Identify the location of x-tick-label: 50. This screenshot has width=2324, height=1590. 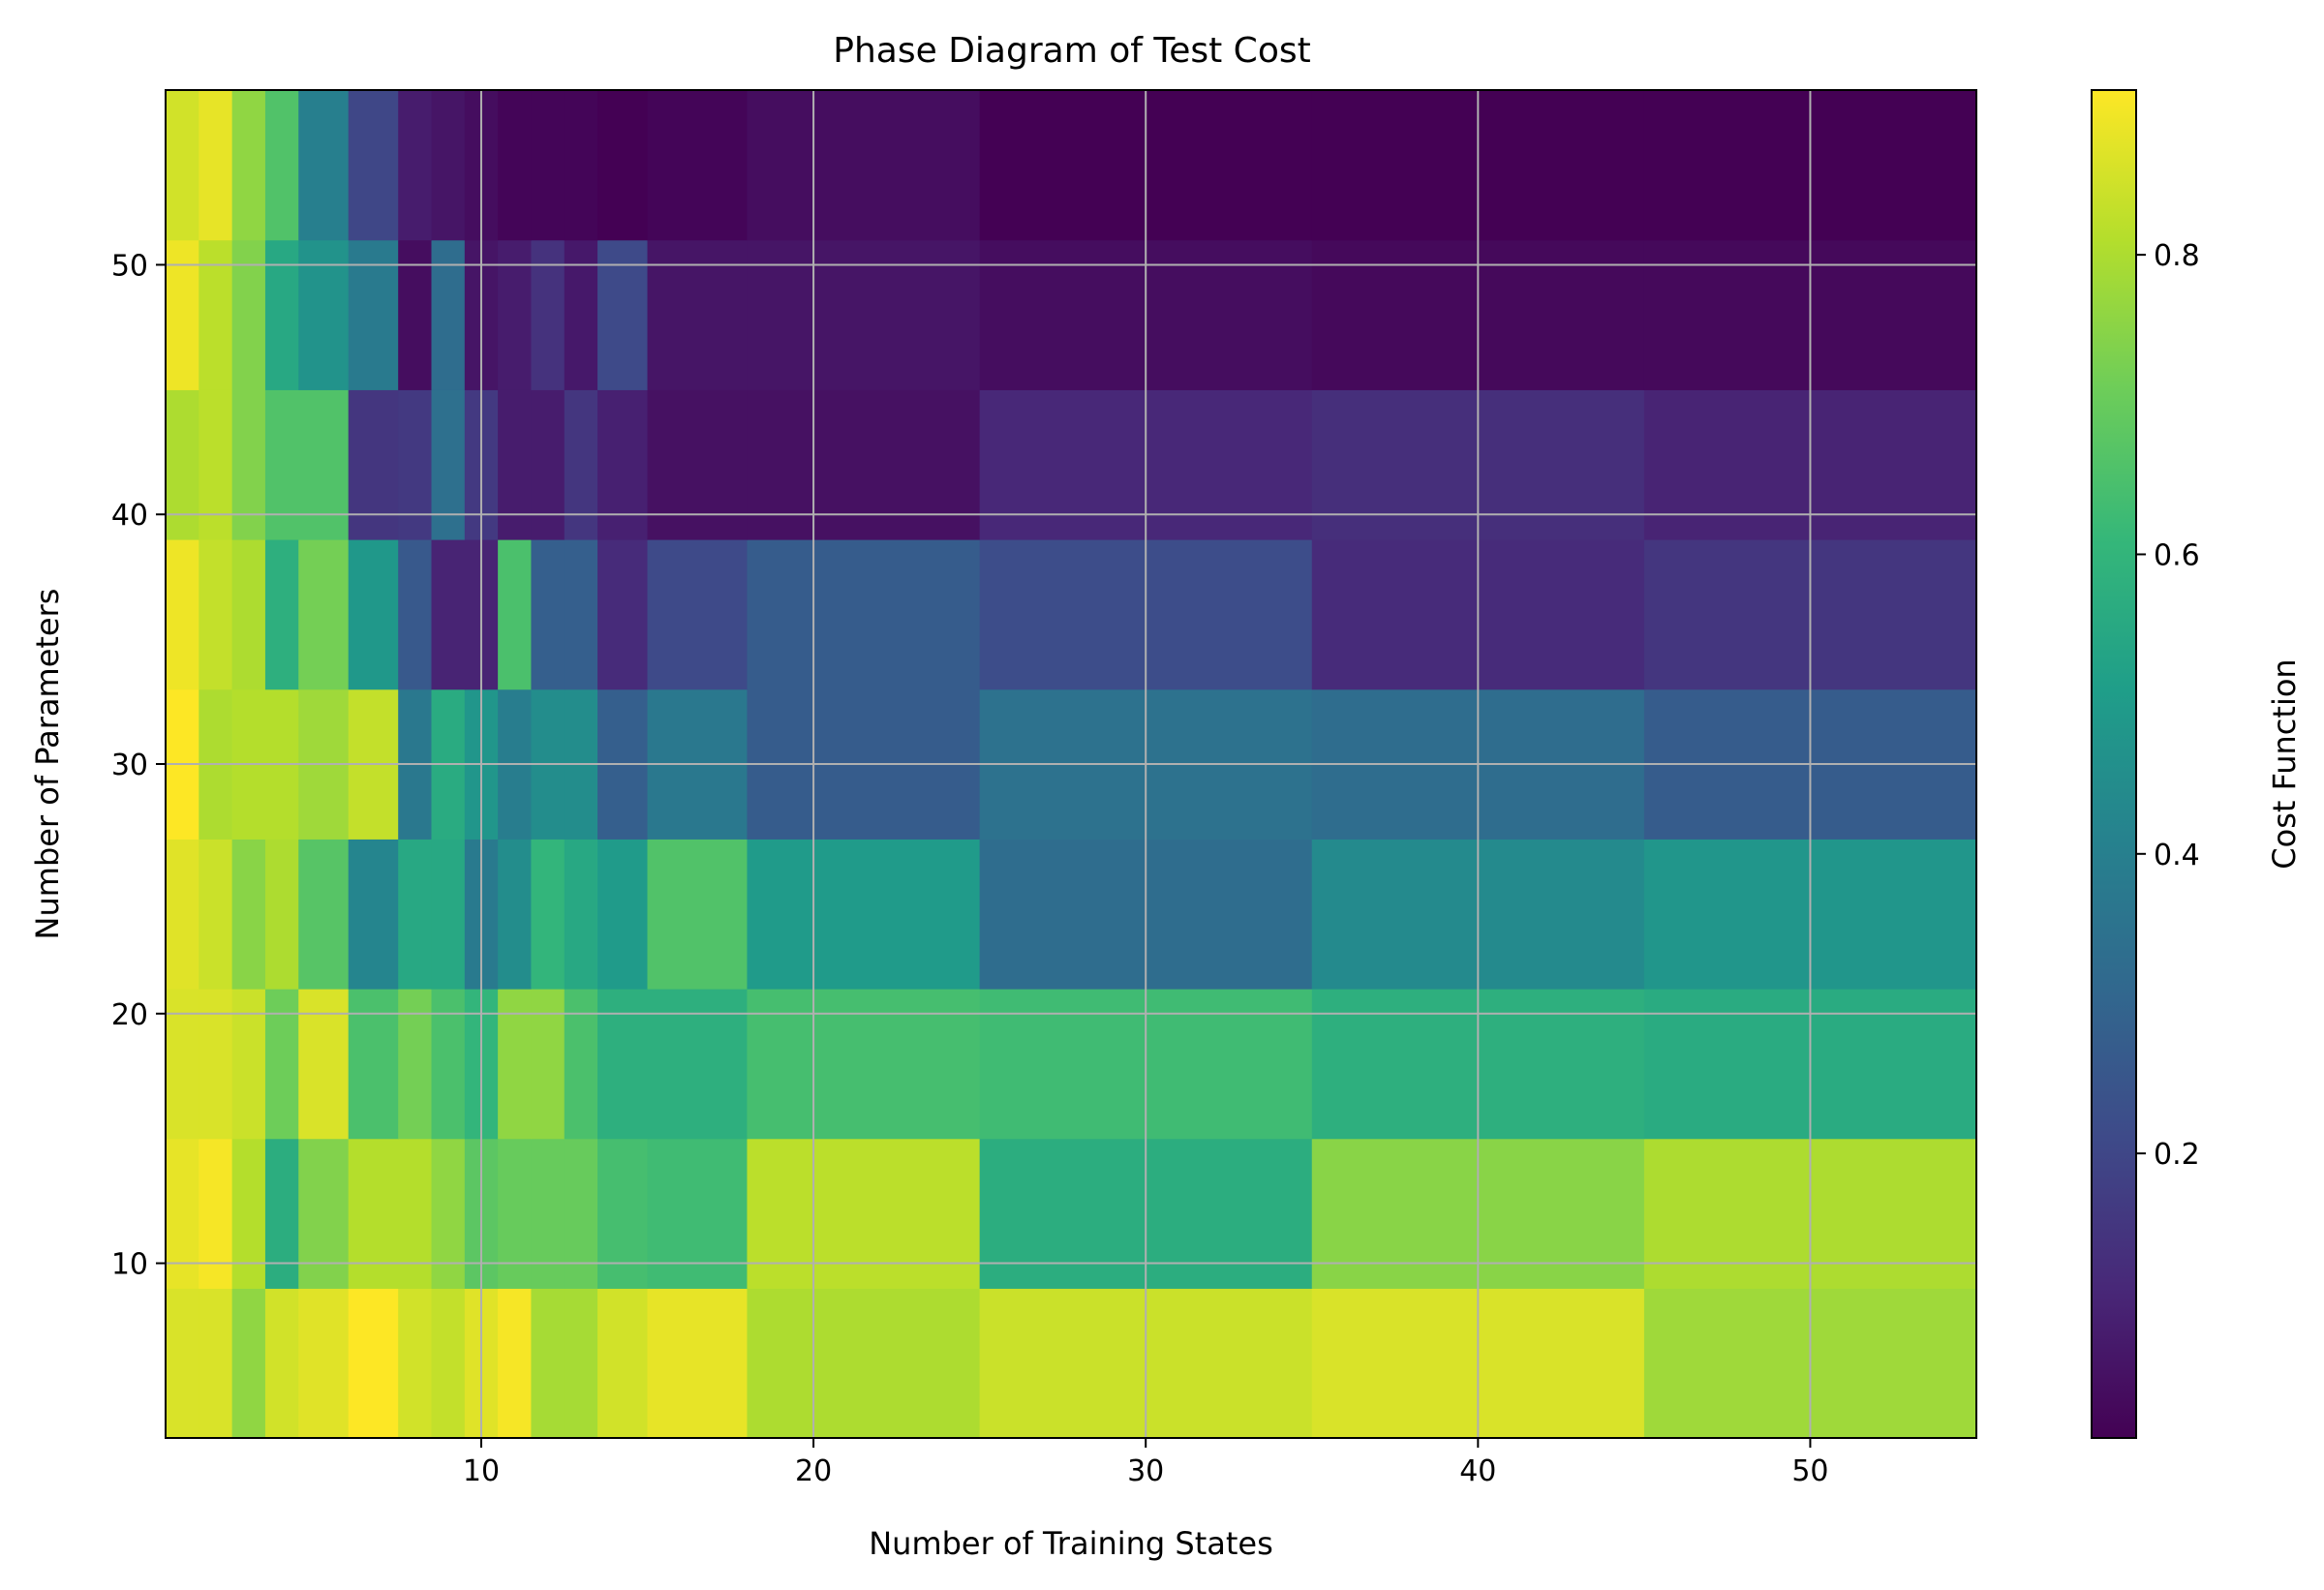
(1810, 1471).